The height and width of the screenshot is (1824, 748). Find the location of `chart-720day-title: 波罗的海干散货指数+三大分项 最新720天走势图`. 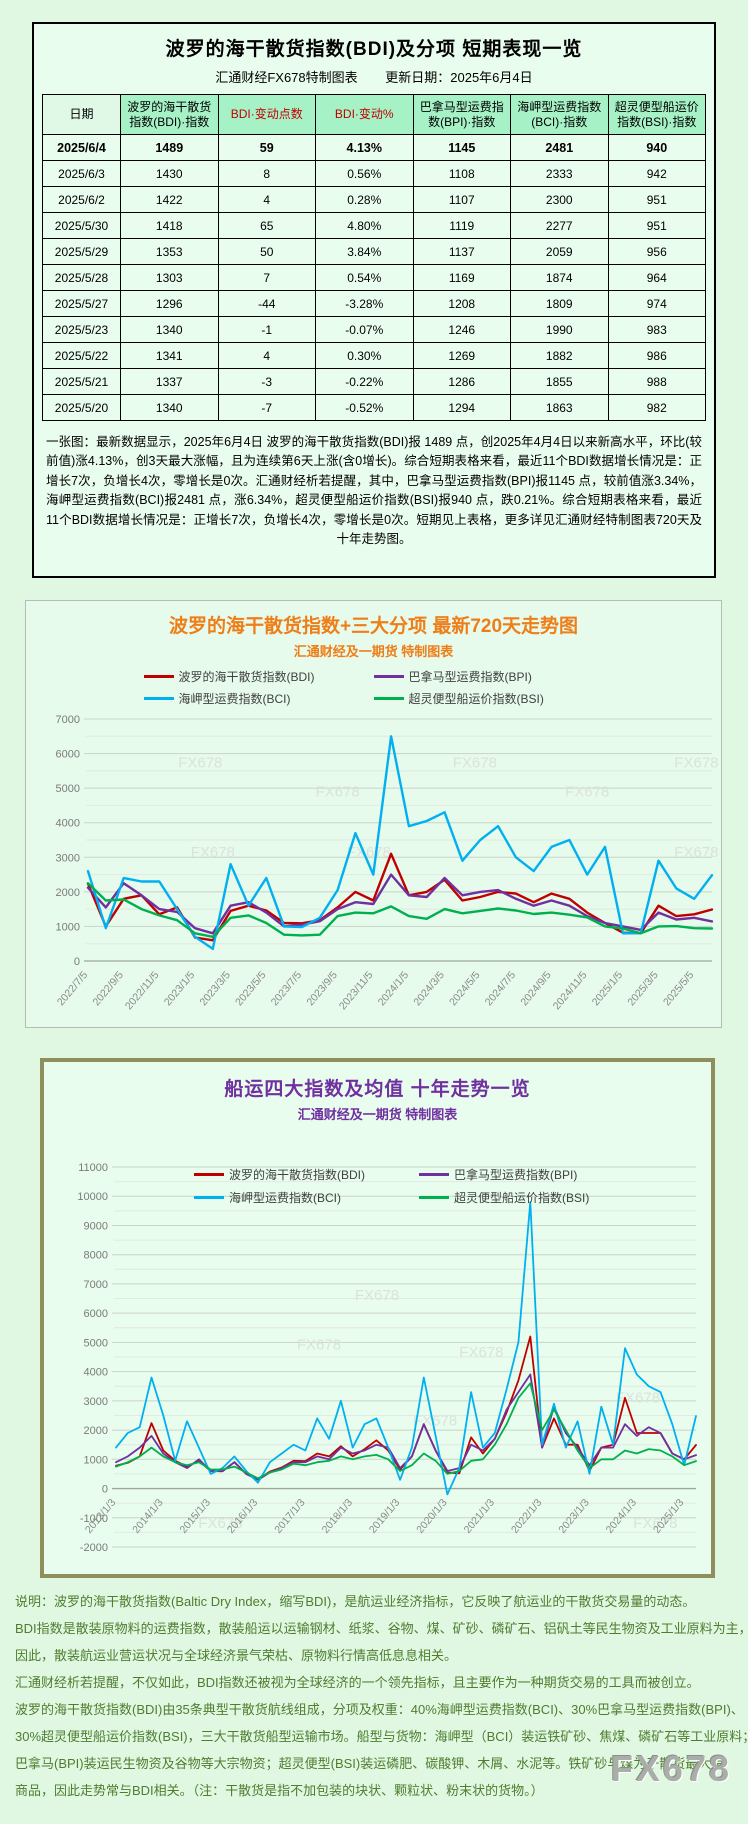

chart-720day-title: 波罗的海干散货指数+三大分项 最新720天走势图 is located at coordinates (373, 626).